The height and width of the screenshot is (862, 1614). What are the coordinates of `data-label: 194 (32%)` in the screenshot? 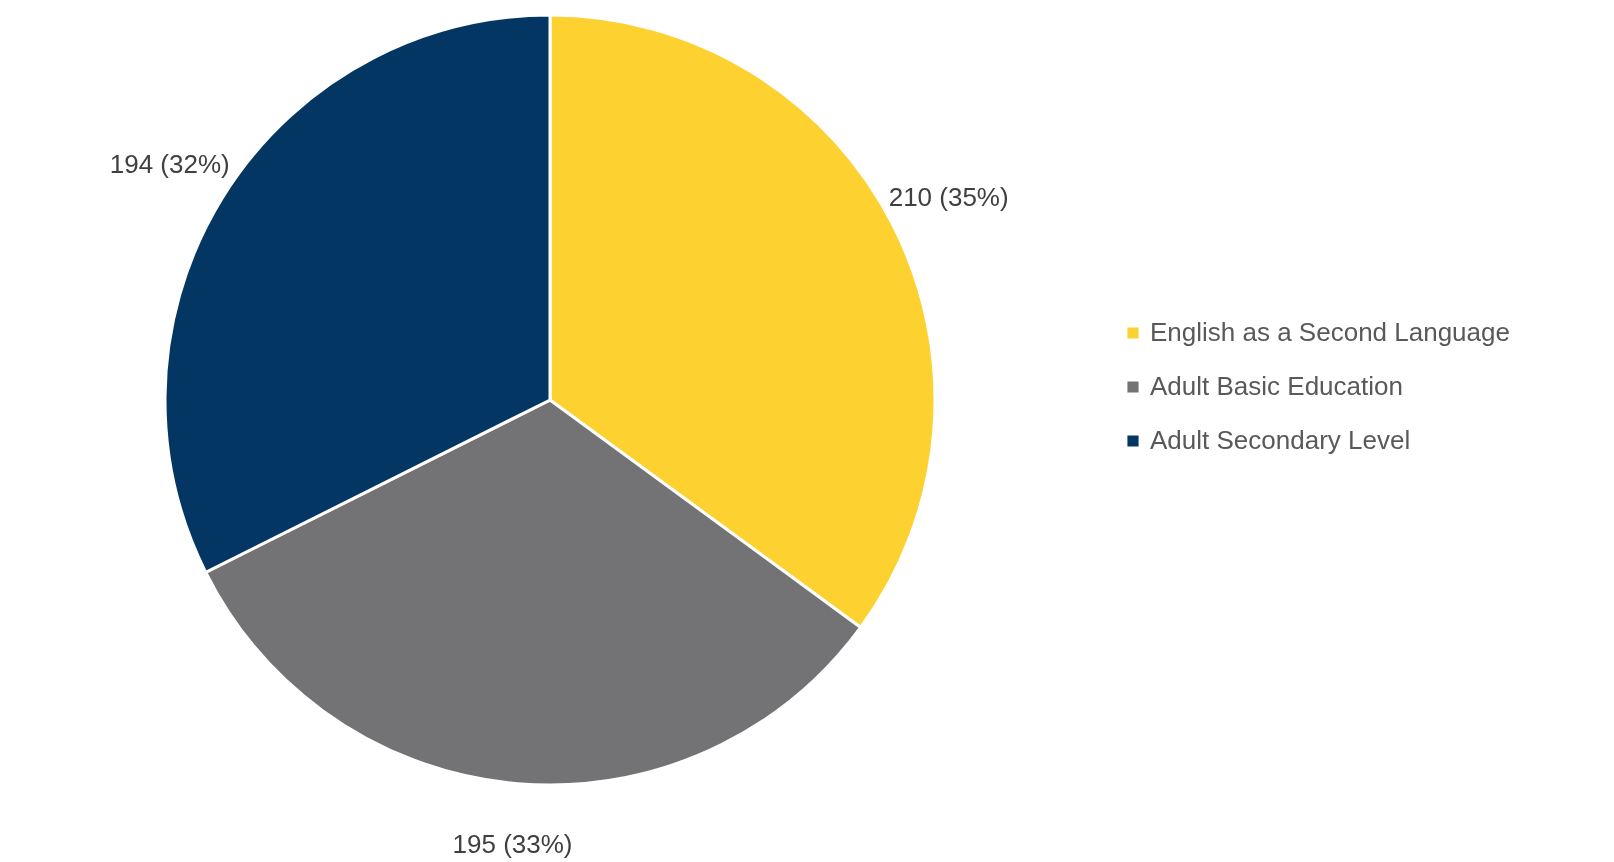 It's located at (169, 164).